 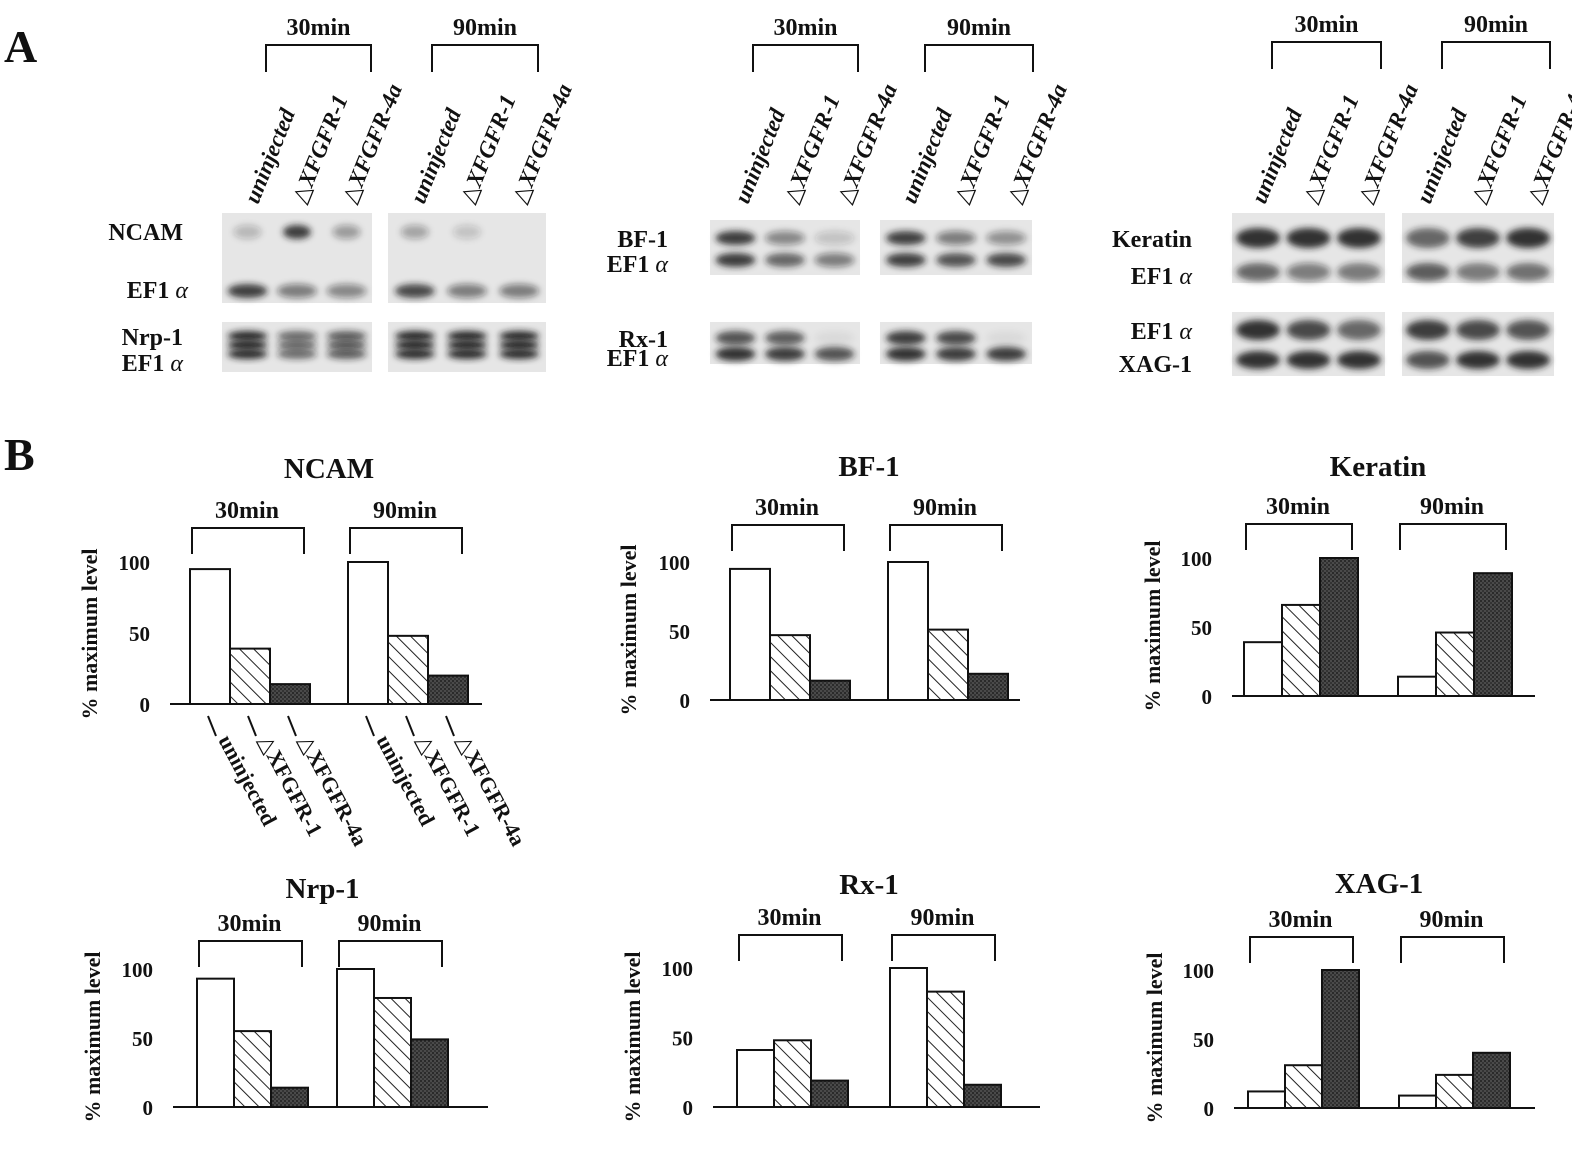 I want to click on blot-1-lane-label-1-0: uninjected, so click(x=926, y=156).